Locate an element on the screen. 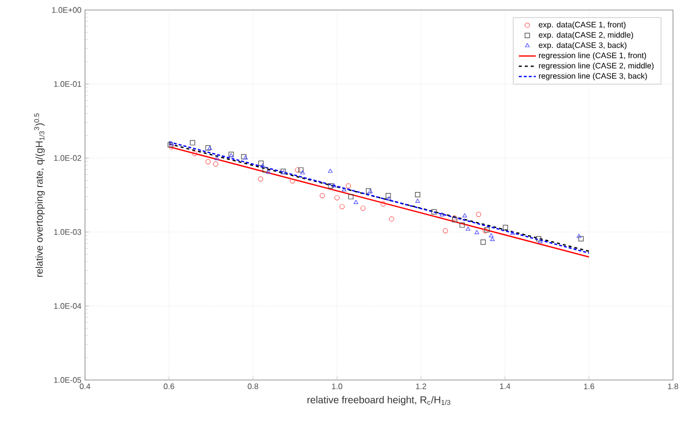 Image resolution: width=683 pixels, height=430 pixels. x-axis-title: relative freeboard height, R$_{c}$/H$_{1/3}$ is located at coordinates (379, 401).